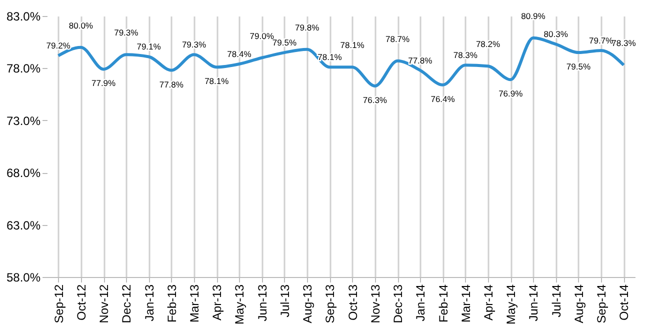  What do you see at coordinates (398, 304) in the screenshot?
I see `x-tick-label: Dec-13` at bounding box center [398, 304].